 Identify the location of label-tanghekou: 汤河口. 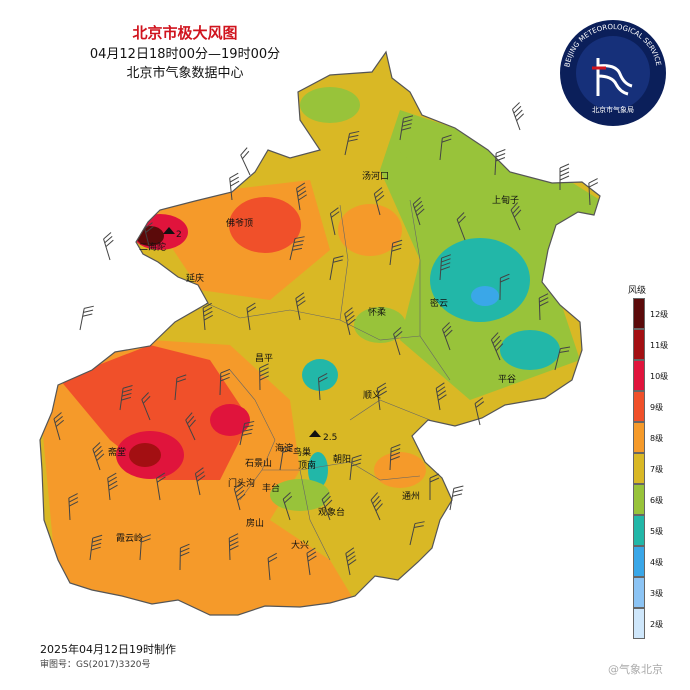
(375, 176).